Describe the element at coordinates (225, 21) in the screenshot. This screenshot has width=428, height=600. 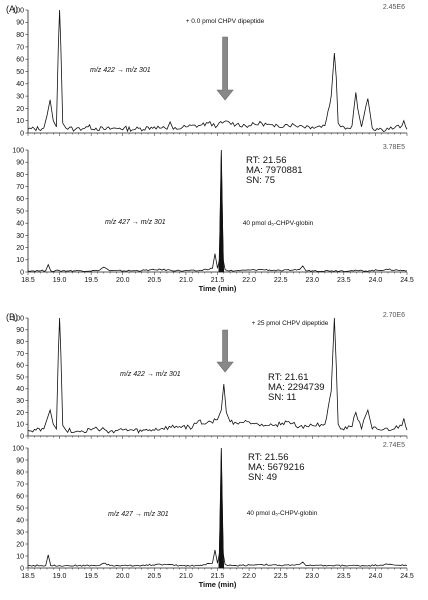
I see `sample-annotation: + 0.0 pmol CHPV dipeptide` at that location.